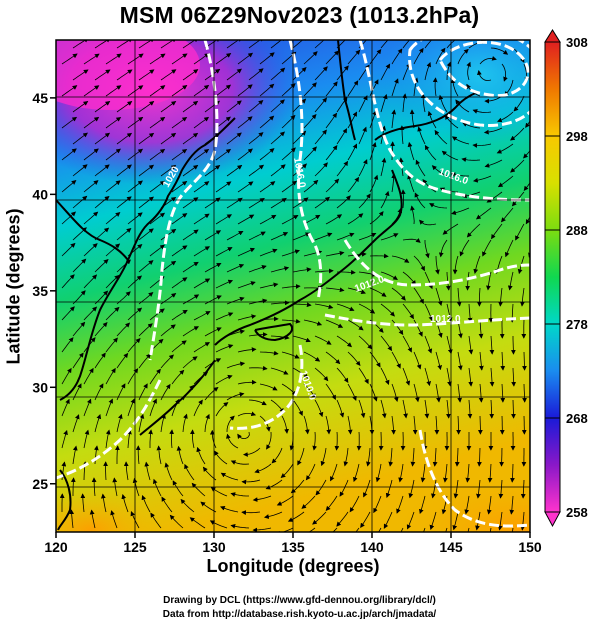 Image resolution: width=599 pixels, height=625 pixels. What do you see at coordinates (372, 547) in the screenshot?
I see `x-tick-label: 140` at bounding box center [372, 547].